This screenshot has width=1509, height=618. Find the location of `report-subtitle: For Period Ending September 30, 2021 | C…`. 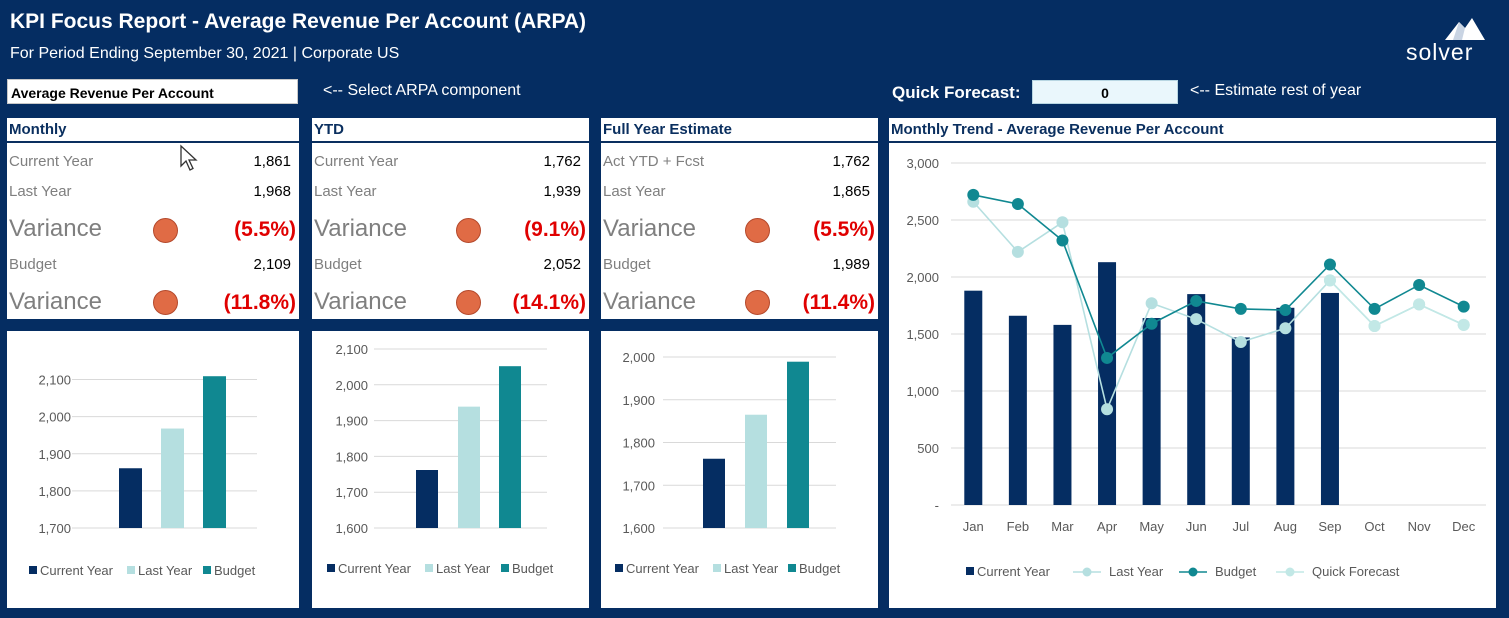

report-subtitle: For Period Ending September 30, 2021 | C… is located at coordinates (205, 53).